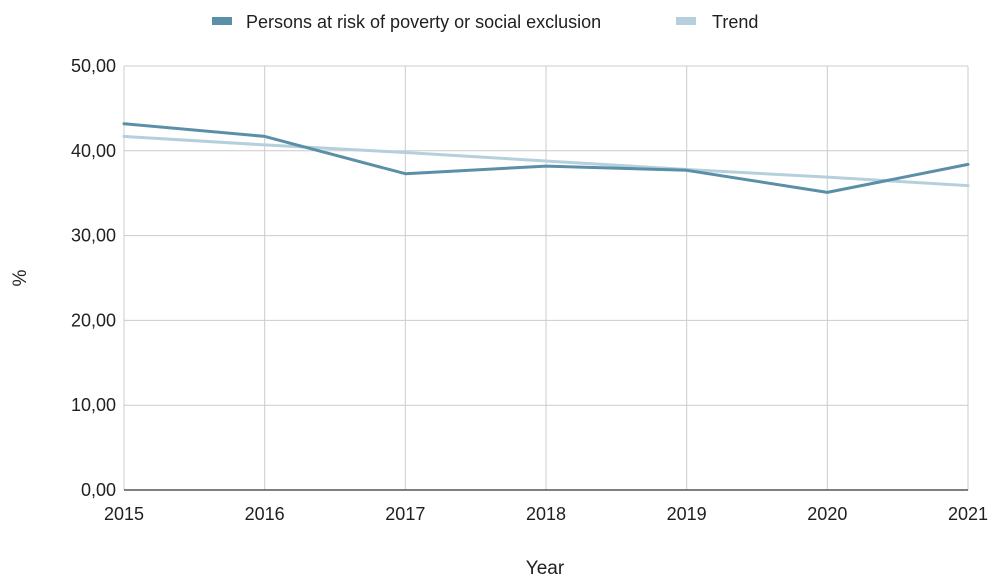 The height and width of the screenshot is (577, 995). What do you see at coordinates (827, 514) in the screenshot?
I see `x-tick-label: 2020` at bounding box center [827, 514].